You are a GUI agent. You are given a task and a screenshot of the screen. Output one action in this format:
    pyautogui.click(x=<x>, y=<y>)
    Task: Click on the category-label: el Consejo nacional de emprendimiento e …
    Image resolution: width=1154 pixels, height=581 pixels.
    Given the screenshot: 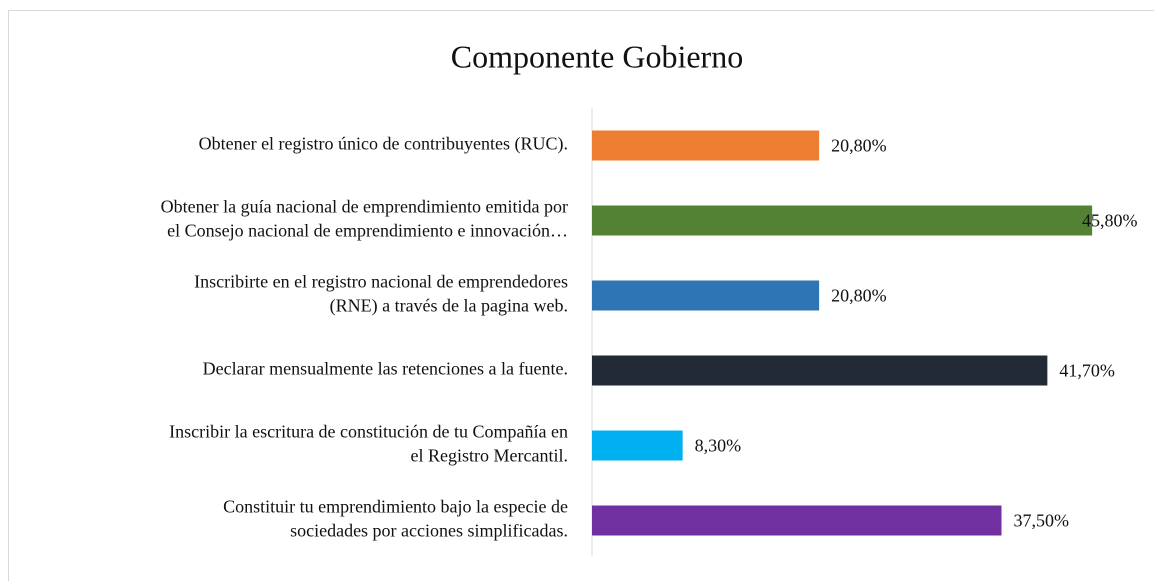 What is the action you would take?
    pyautogui.click(x=367, y=231)
    